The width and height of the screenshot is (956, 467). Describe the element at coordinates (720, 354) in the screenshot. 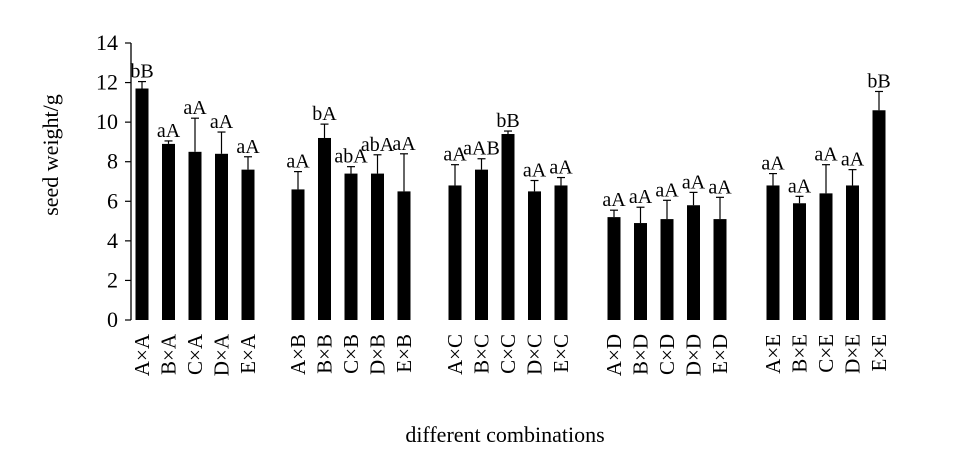

I see `x-tick-label: E×D` at that location.